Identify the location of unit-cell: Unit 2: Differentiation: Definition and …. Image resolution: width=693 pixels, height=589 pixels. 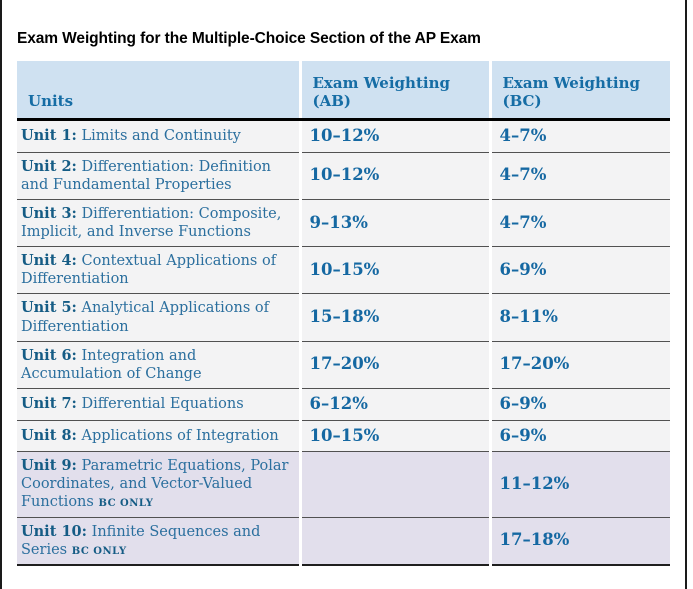
(158, 176).